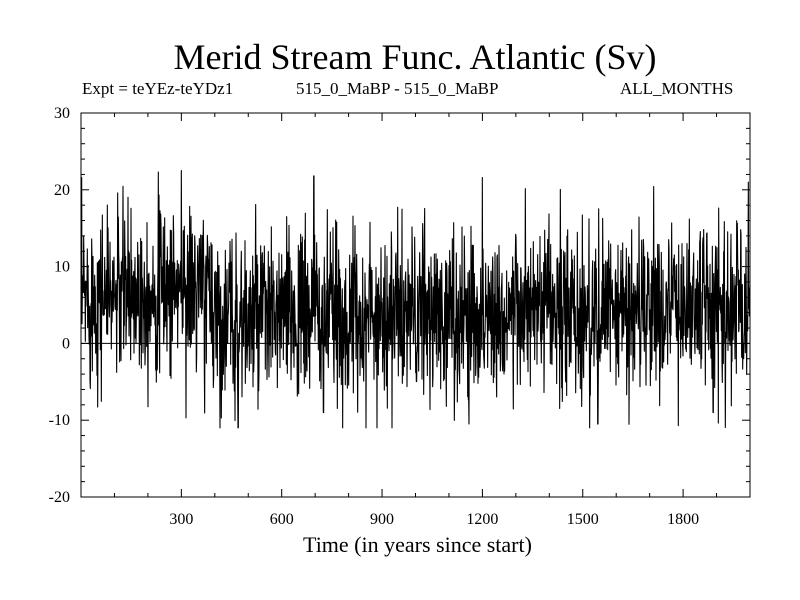  What do you see at coordinates (62, 190) in the screenshot?
I see `y-tick-label: 20` at bounding box center [62, 190].